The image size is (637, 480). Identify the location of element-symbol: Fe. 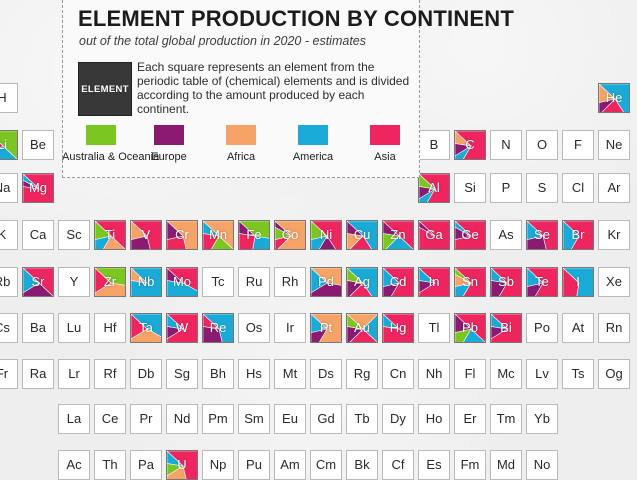
(254, 234).